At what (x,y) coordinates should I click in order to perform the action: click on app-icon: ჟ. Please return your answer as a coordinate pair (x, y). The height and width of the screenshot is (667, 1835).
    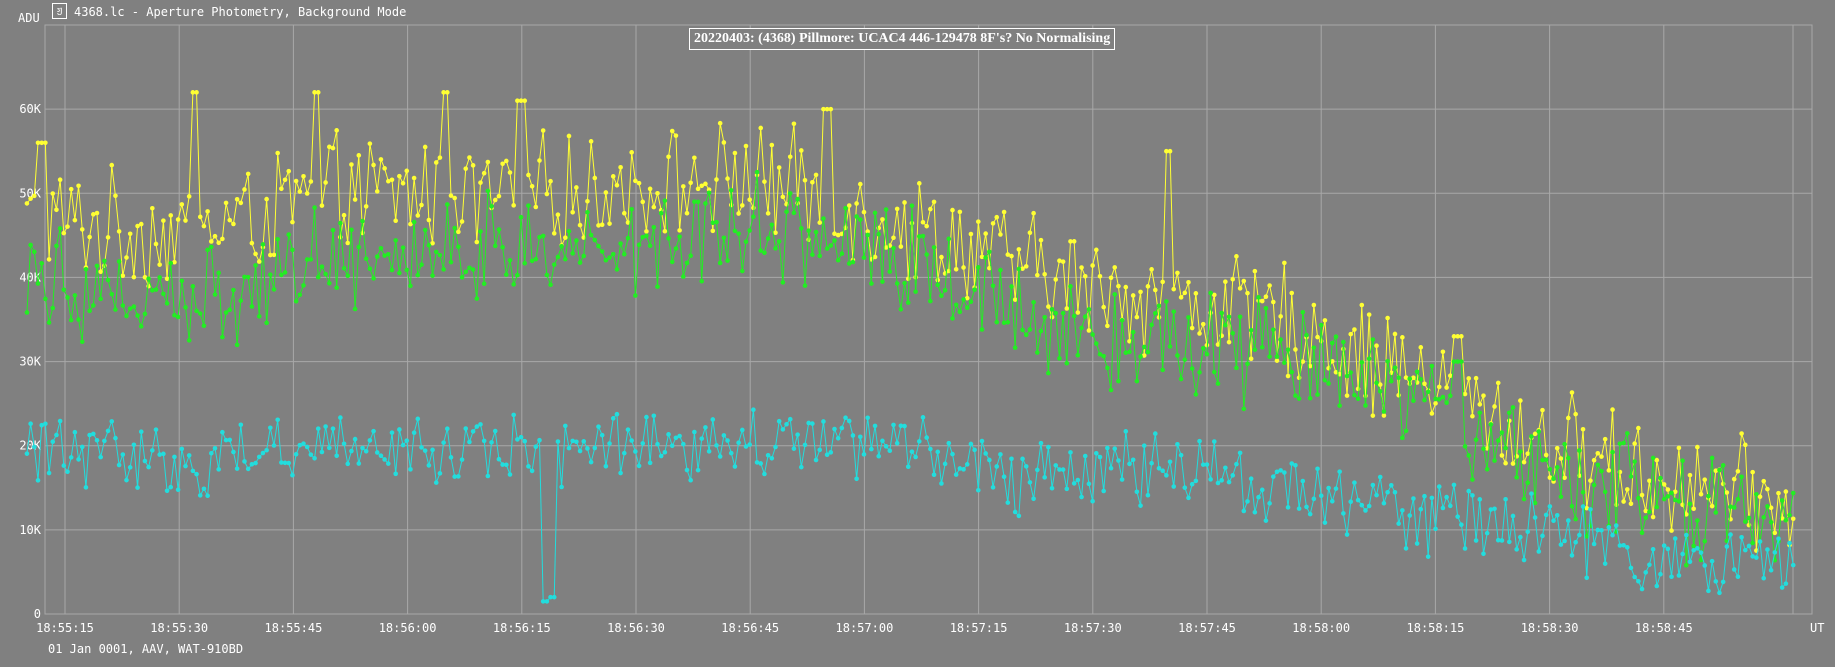
    Looking at the image, I should click on (59, 11).